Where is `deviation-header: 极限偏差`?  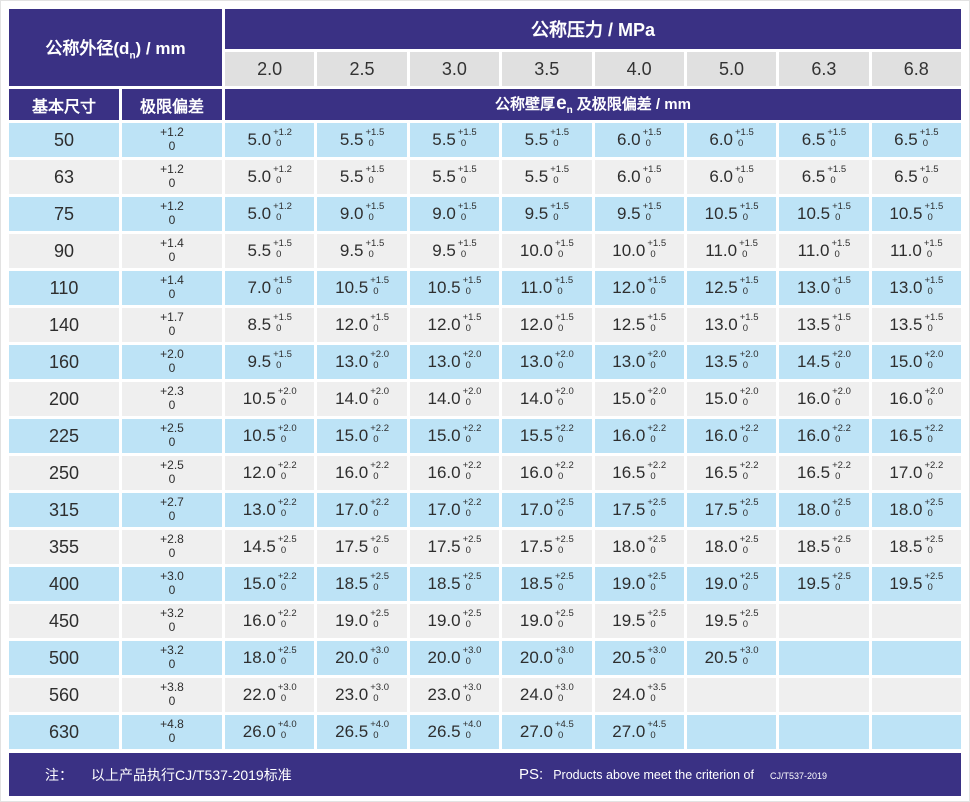
deviation-header: 极限偏差 is located at coordinates (172, 104).